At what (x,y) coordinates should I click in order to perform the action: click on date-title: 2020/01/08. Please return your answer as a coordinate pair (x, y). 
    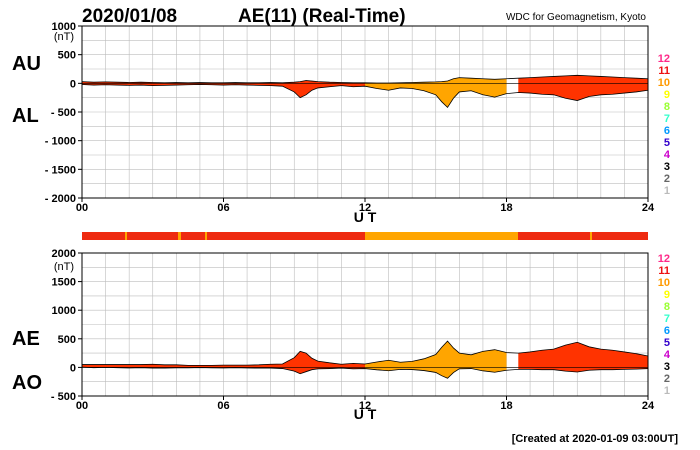
    Looking at the image, I should click on (129, 16).